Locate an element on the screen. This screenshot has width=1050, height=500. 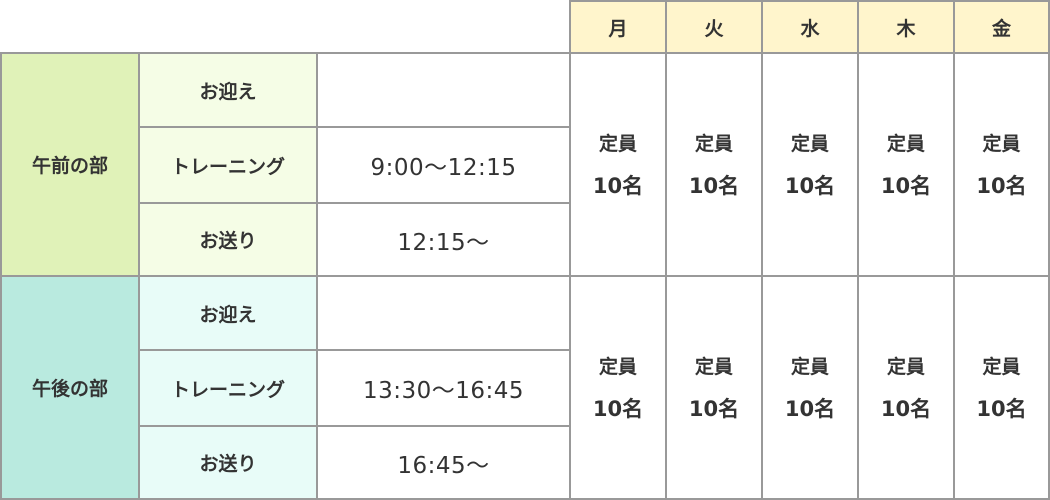
day-header: 水 is located at coordinates (810, 27).